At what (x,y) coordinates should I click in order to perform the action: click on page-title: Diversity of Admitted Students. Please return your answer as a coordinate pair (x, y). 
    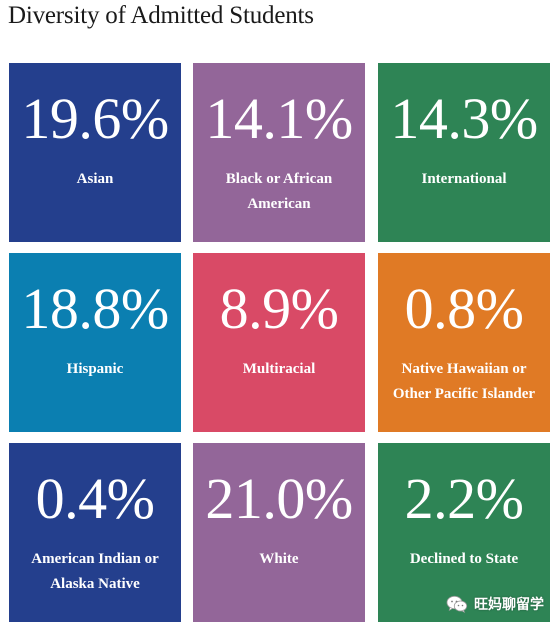
    Looking at the image, I should click on (161, 15).